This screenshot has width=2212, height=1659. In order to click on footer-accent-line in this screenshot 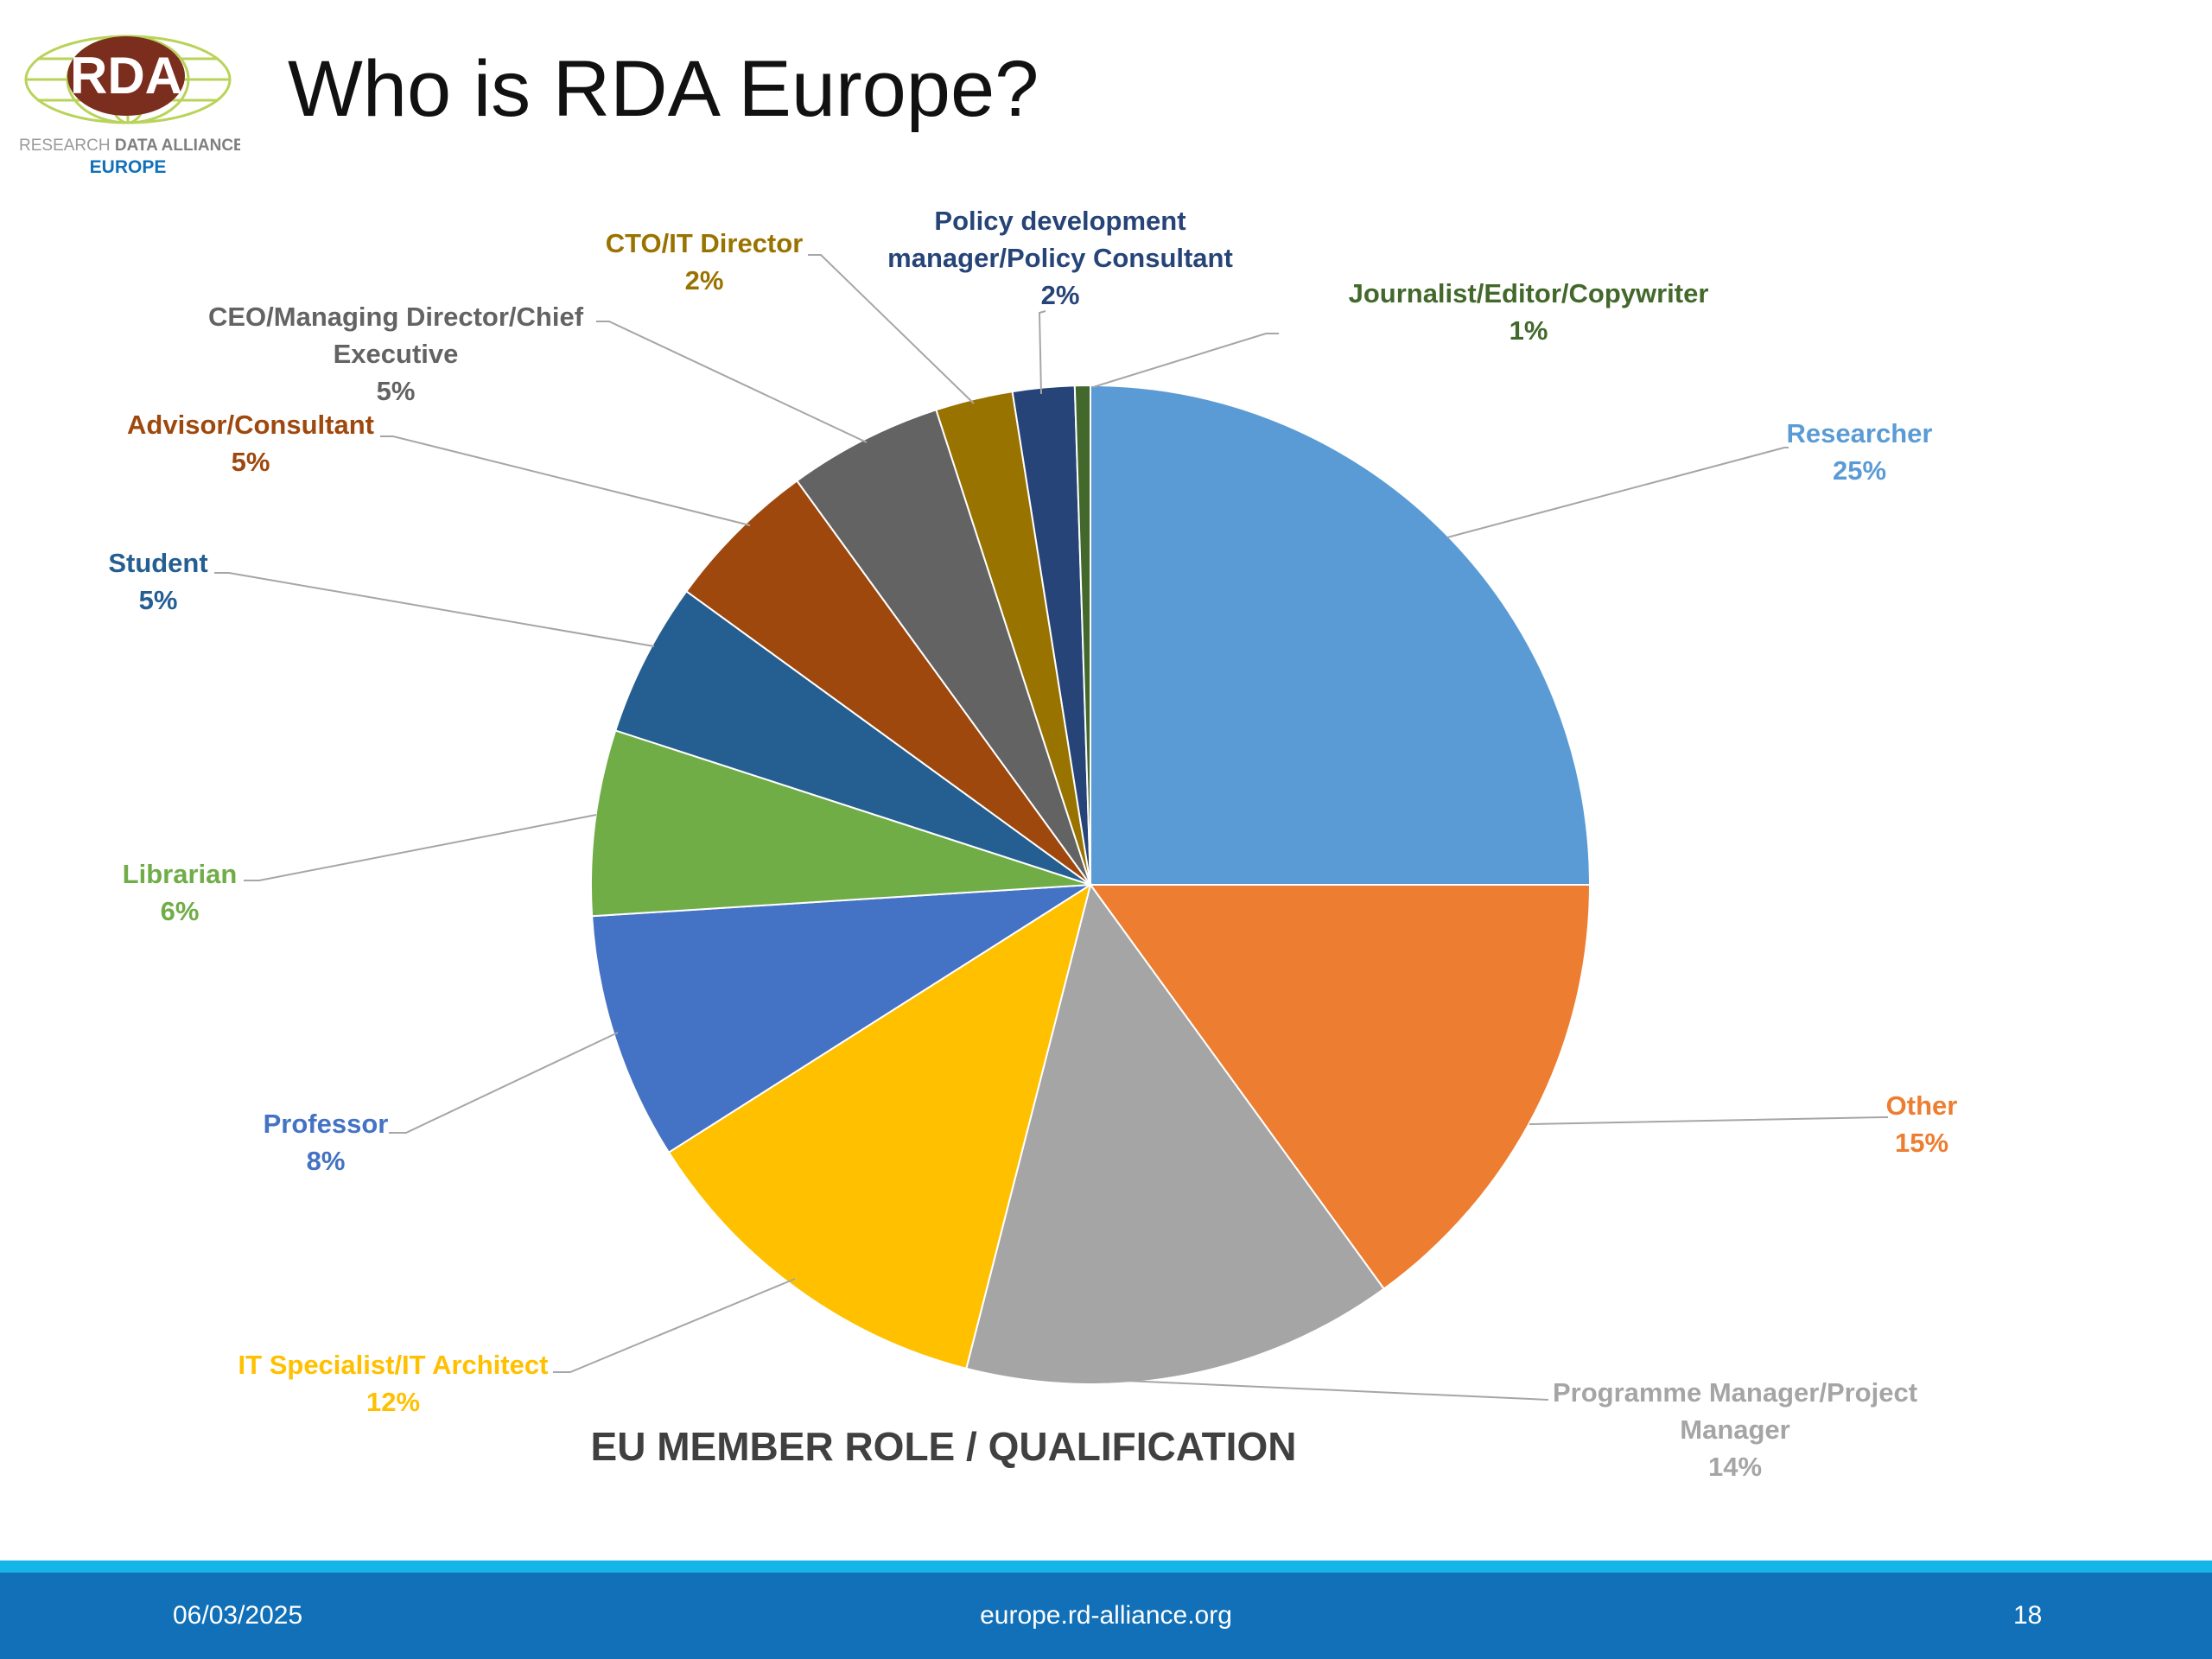, I will do `click(1106, 1566)`.